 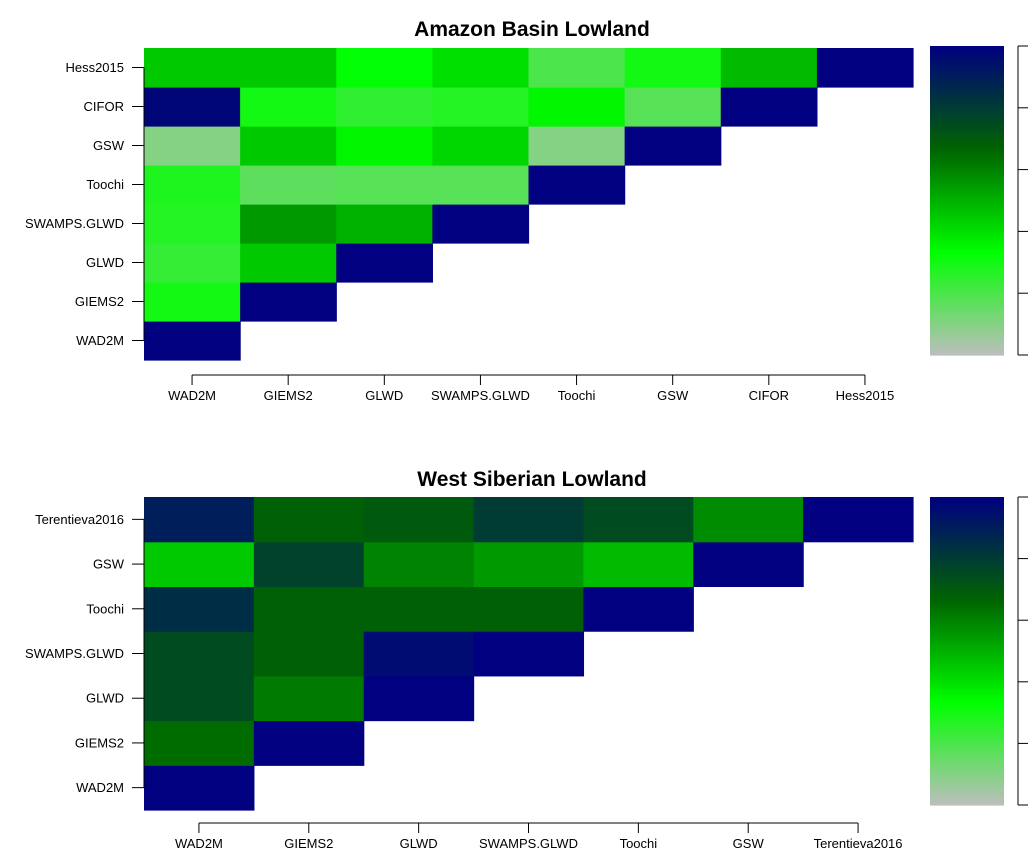 What do you see at coordinates (104, 106) in the screenshot?
I see `y-tick-label: CIFOR` at bounding box center [104, 106].